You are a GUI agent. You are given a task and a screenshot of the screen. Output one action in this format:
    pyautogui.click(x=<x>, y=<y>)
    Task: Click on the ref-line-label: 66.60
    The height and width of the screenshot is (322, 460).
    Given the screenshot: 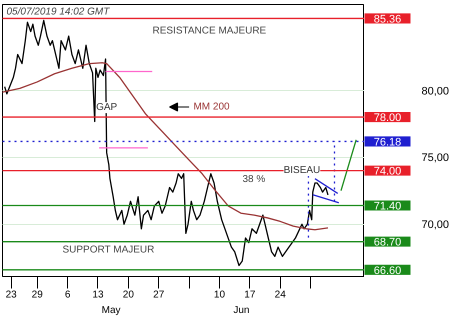 What is the action you would take?
    pyautogui.click(x=388, y=270)
    